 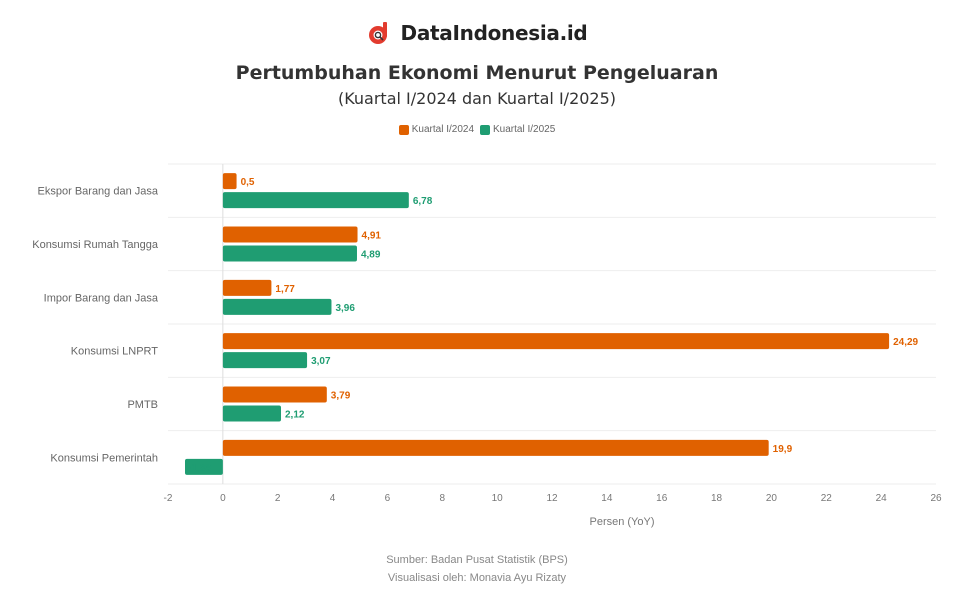 What do you see at coordinates (827, 498) in the screenshot?
I see `x-tick-label: 22` at bounding box center [827, 498].